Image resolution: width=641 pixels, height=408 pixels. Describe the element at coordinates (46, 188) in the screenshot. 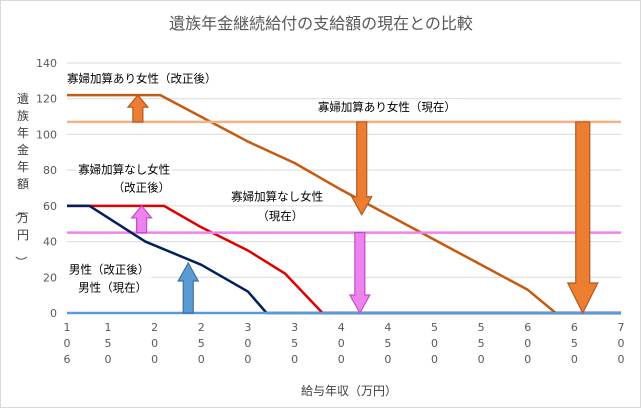

I see `y-tick-labels: 0 20 40 60 80 100 120 140` at that location.